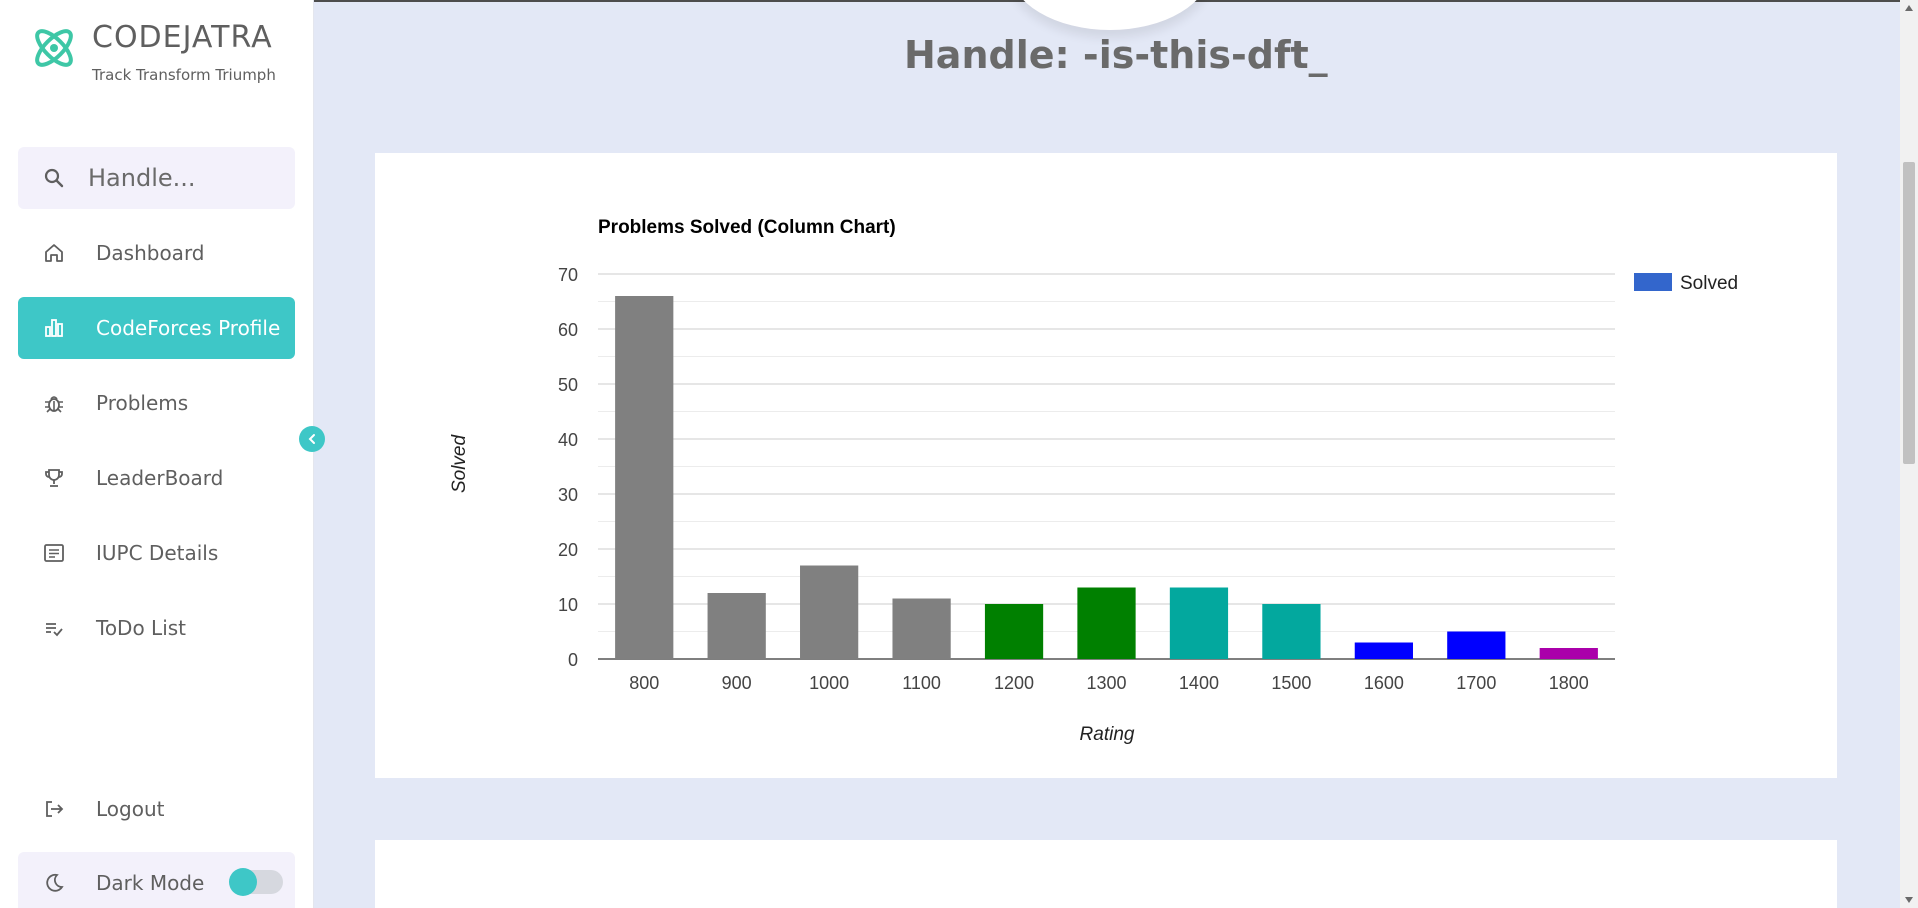 The height and width of the screenshot is (908, 1918). What do you see at coordinates (54, 48) in the screenshot?
I see `atom-logo-icon` at bounding box center [54, 48].